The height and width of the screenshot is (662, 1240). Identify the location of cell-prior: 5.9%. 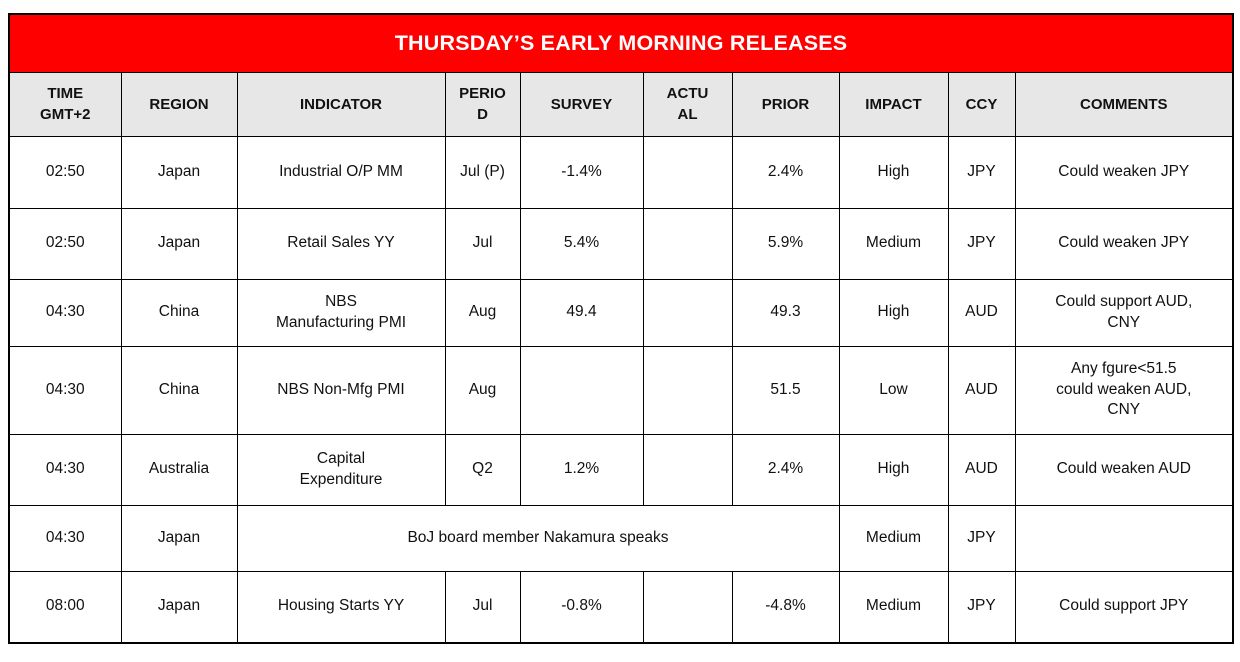
(785, 243).